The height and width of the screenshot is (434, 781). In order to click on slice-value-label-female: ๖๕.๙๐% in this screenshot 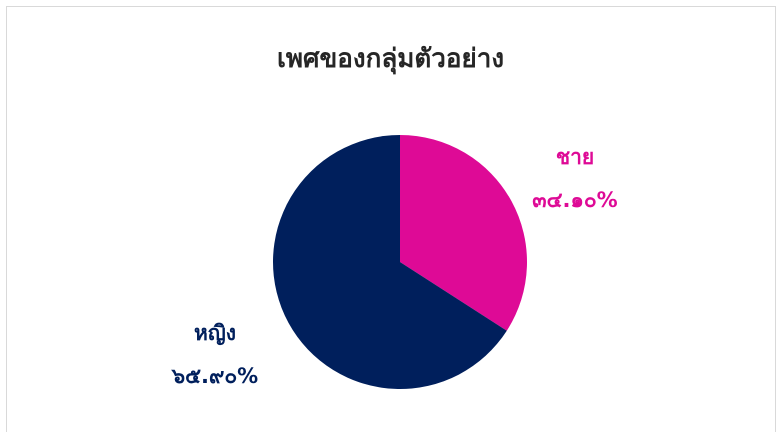, I will do `click(215, 376)`.